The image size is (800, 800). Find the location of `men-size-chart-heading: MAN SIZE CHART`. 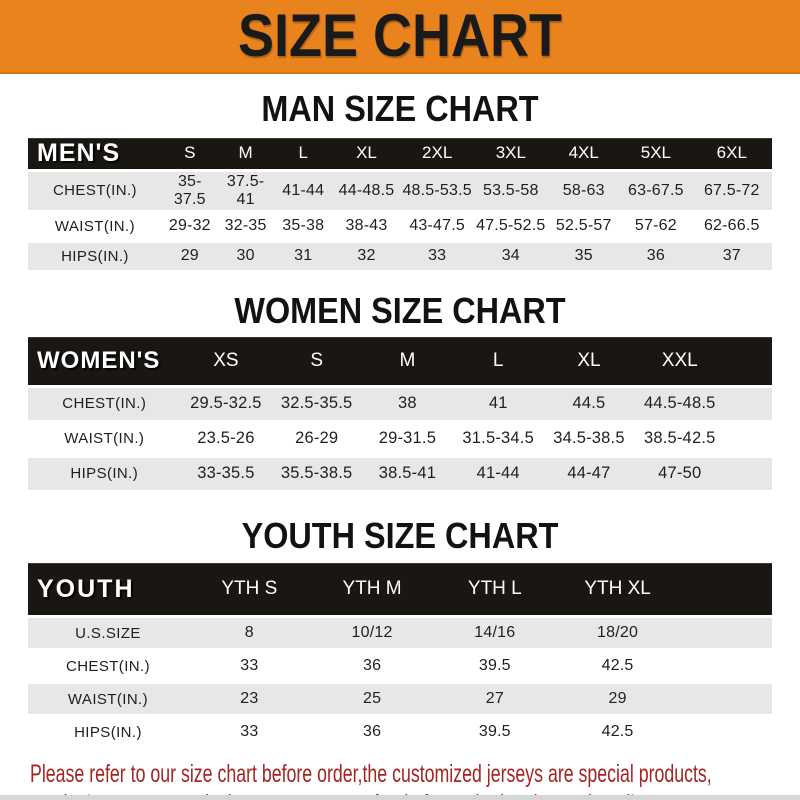

men-size-chart-heading: MAN SIZE CHART is located at coordinates (400, 109).